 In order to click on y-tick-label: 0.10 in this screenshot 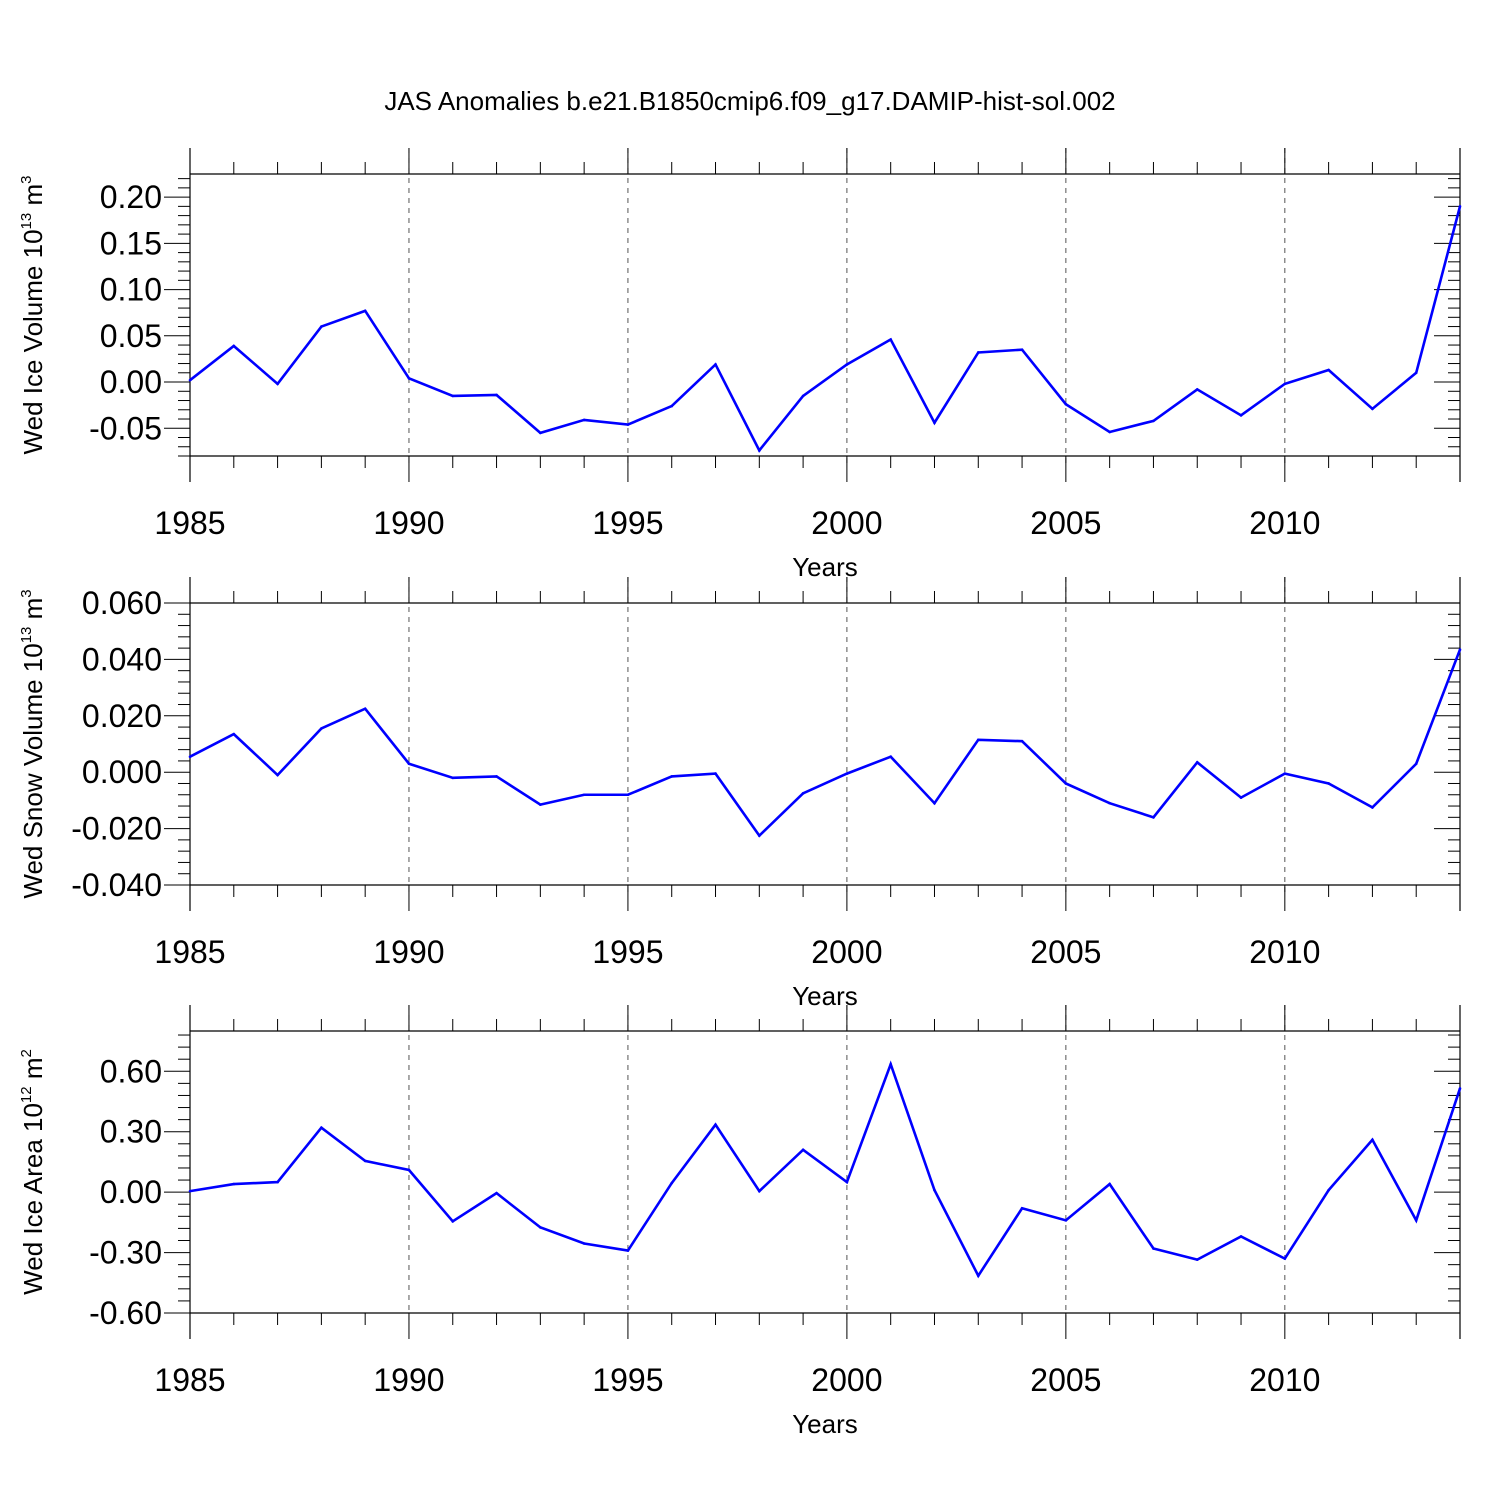, I will do `click(131, 290)`.